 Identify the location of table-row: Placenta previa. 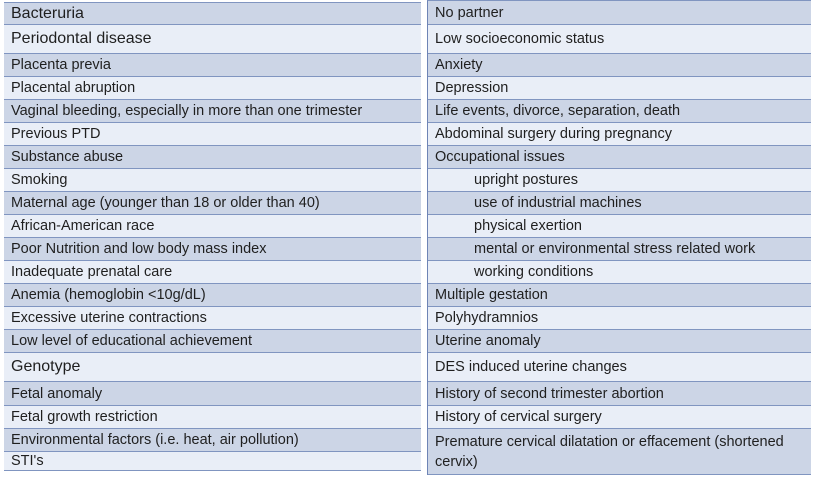
(212, 65).